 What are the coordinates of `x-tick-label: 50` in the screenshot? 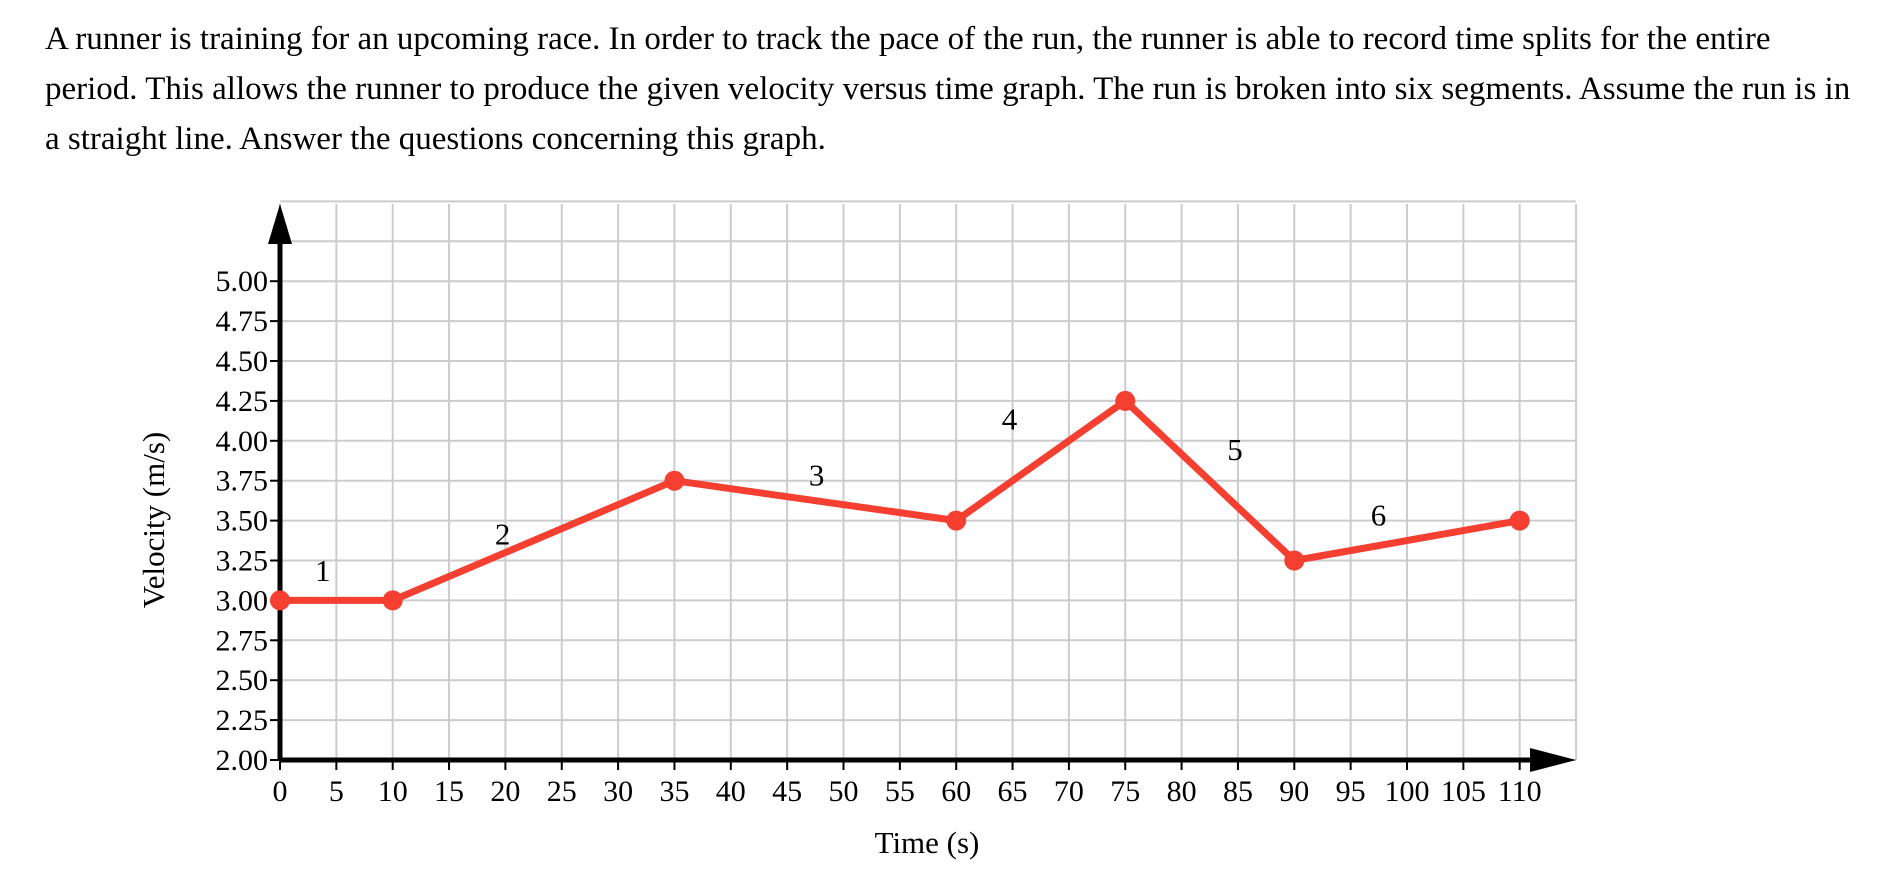 It's located at (844, 791).